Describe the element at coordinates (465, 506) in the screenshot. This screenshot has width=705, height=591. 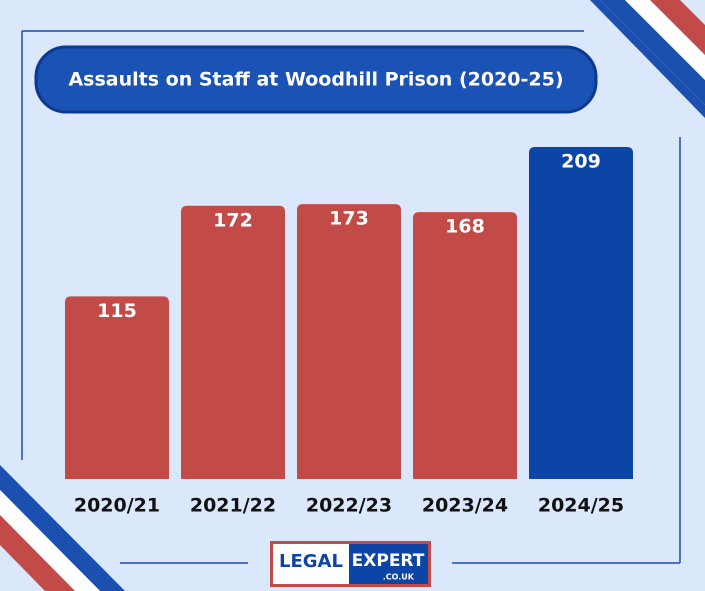
I see `x-tick-label: 2023/24` at that location.